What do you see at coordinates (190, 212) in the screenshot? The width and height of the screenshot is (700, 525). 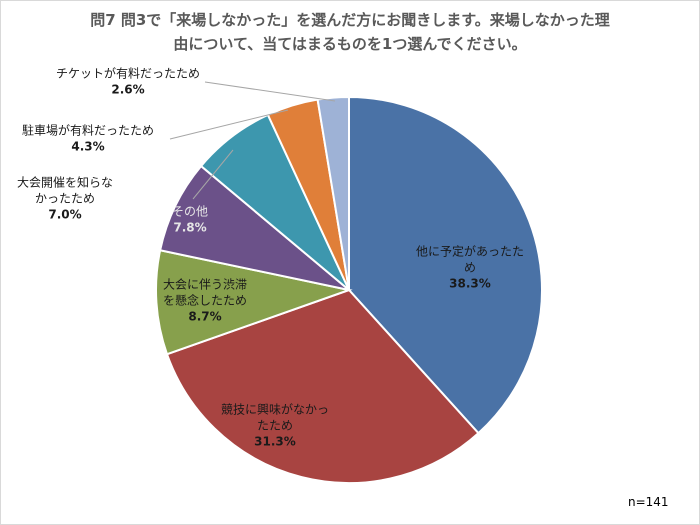 I see `slice-label-text: その他` at bounding box center [190, 212].